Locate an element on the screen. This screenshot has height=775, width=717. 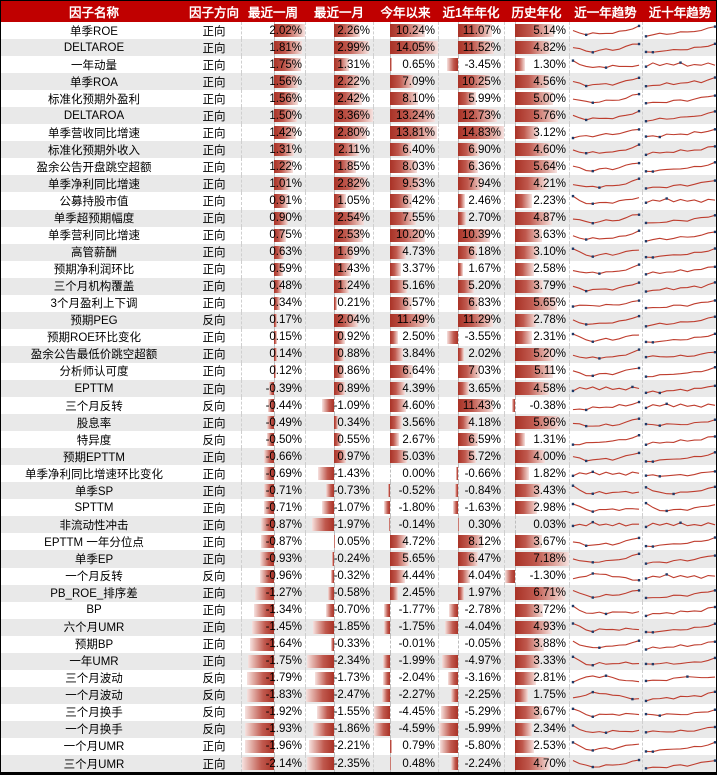
history-annualized-cell: 3.72% is located at coordinates (536, 610).